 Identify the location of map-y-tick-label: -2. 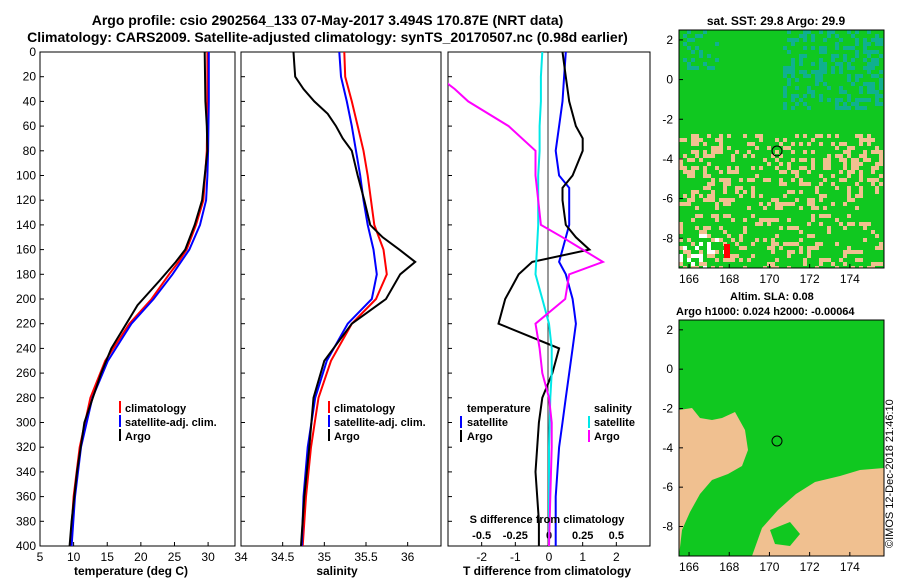
(667, 409).